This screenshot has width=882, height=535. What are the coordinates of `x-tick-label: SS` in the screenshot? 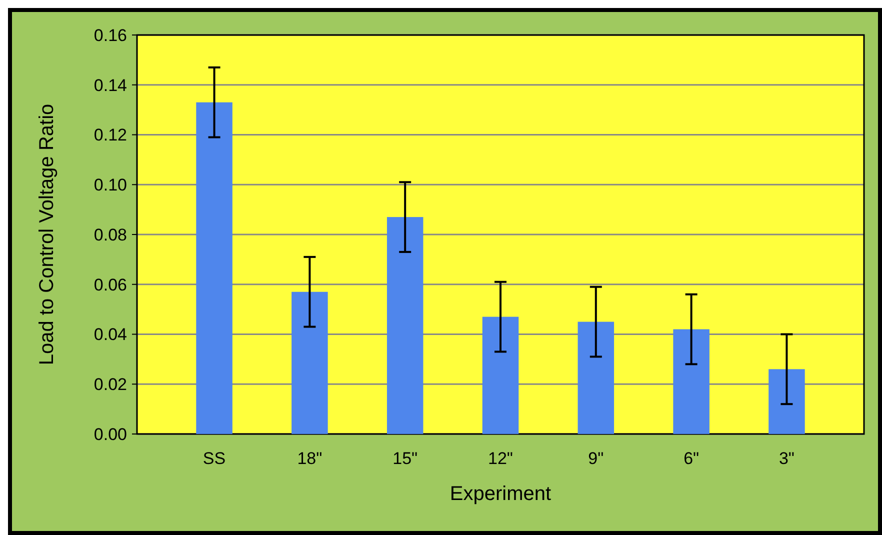 It's located at (214, 458).